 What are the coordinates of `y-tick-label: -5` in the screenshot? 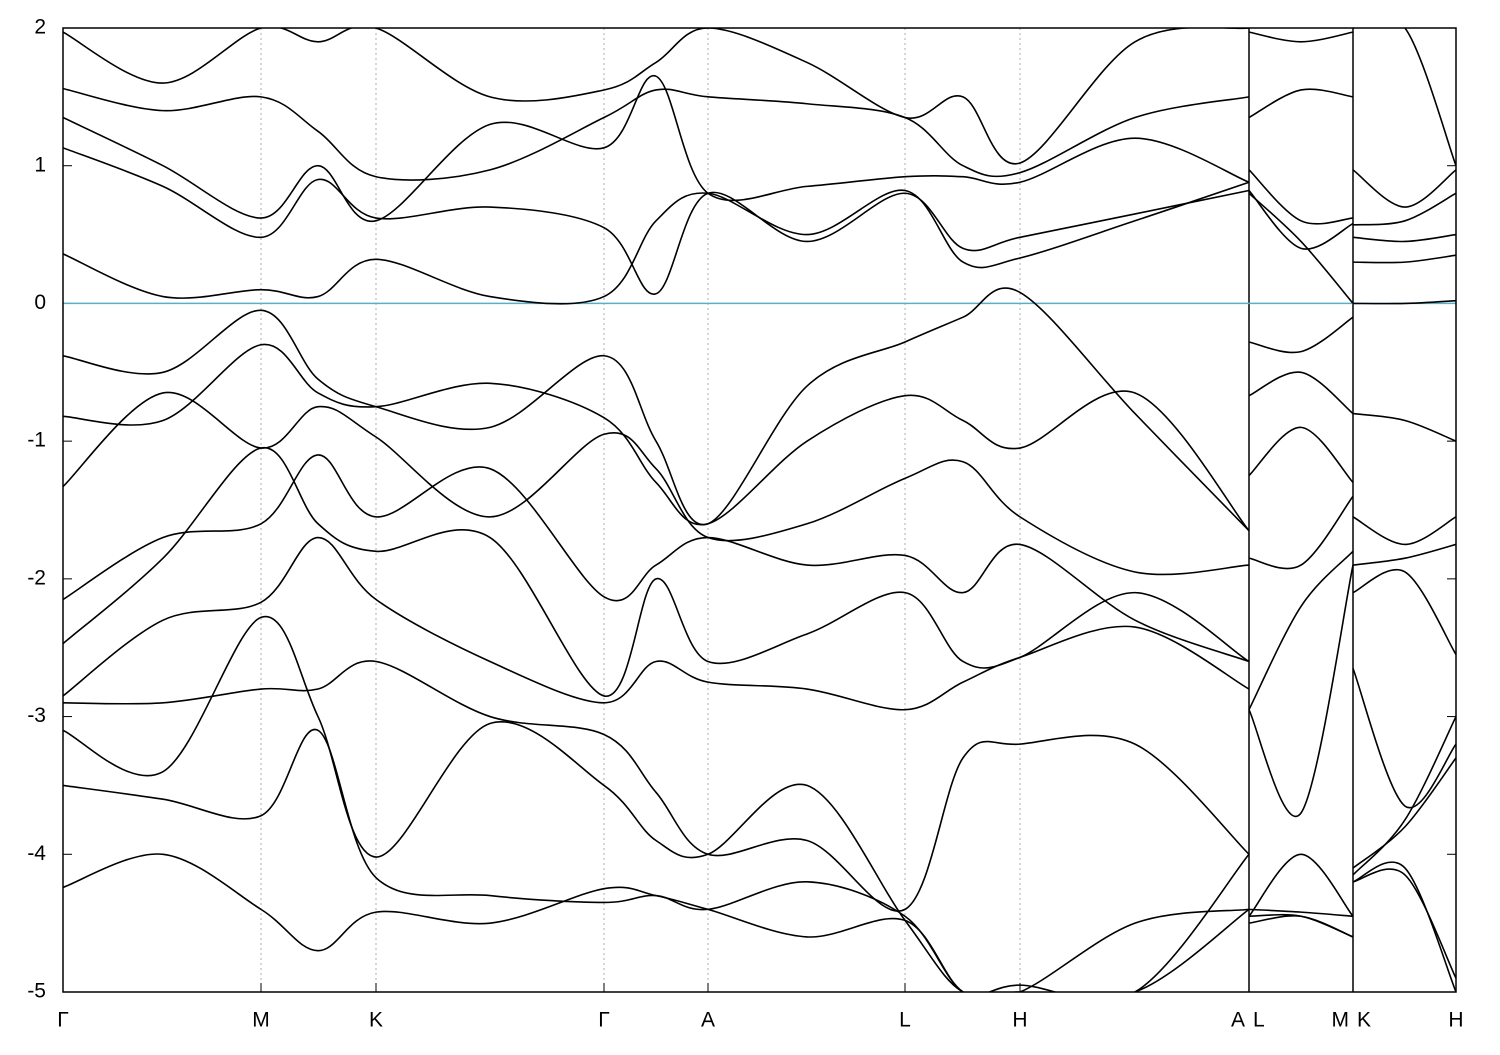 It's located at (36, 991).